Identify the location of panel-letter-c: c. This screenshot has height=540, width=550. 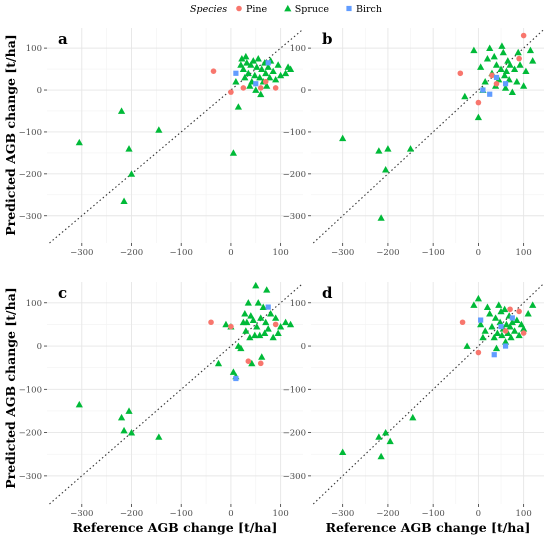
(62, 293).